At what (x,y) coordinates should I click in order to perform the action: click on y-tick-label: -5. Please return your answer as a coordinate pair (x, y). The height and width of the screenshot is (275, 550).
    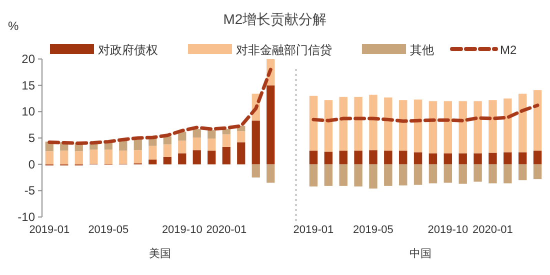
    Looking at the image, I should click on (30, 191).